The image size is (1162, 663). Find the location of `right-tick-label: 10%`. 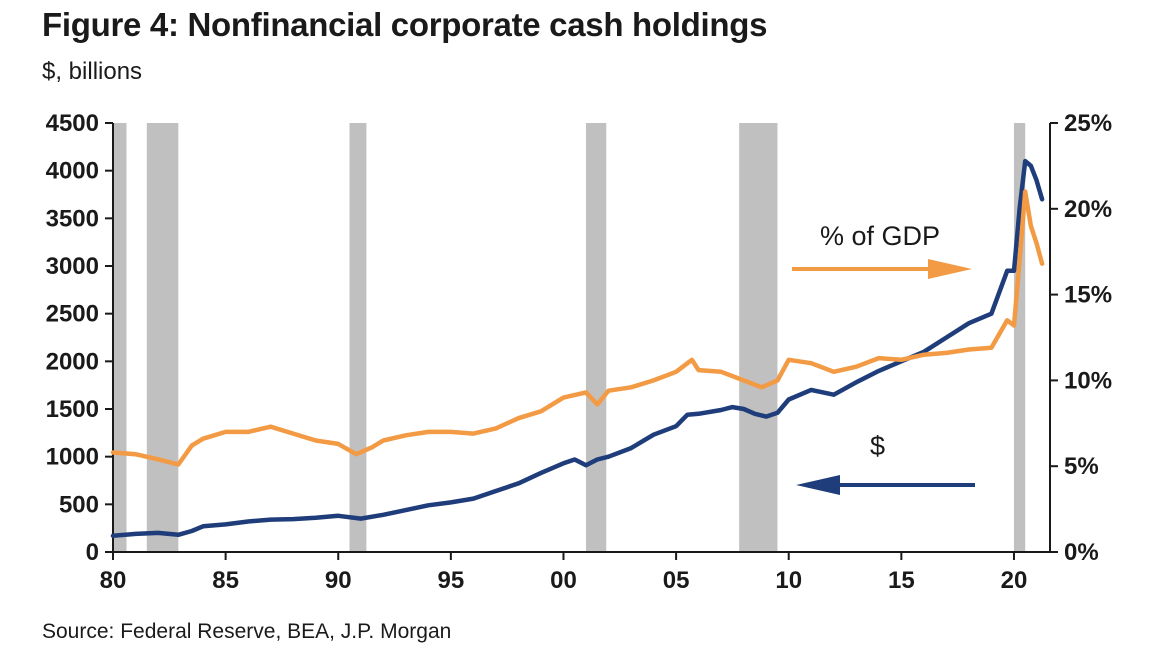

right-tick-label: 10% is located at coordinates (1088, 380).